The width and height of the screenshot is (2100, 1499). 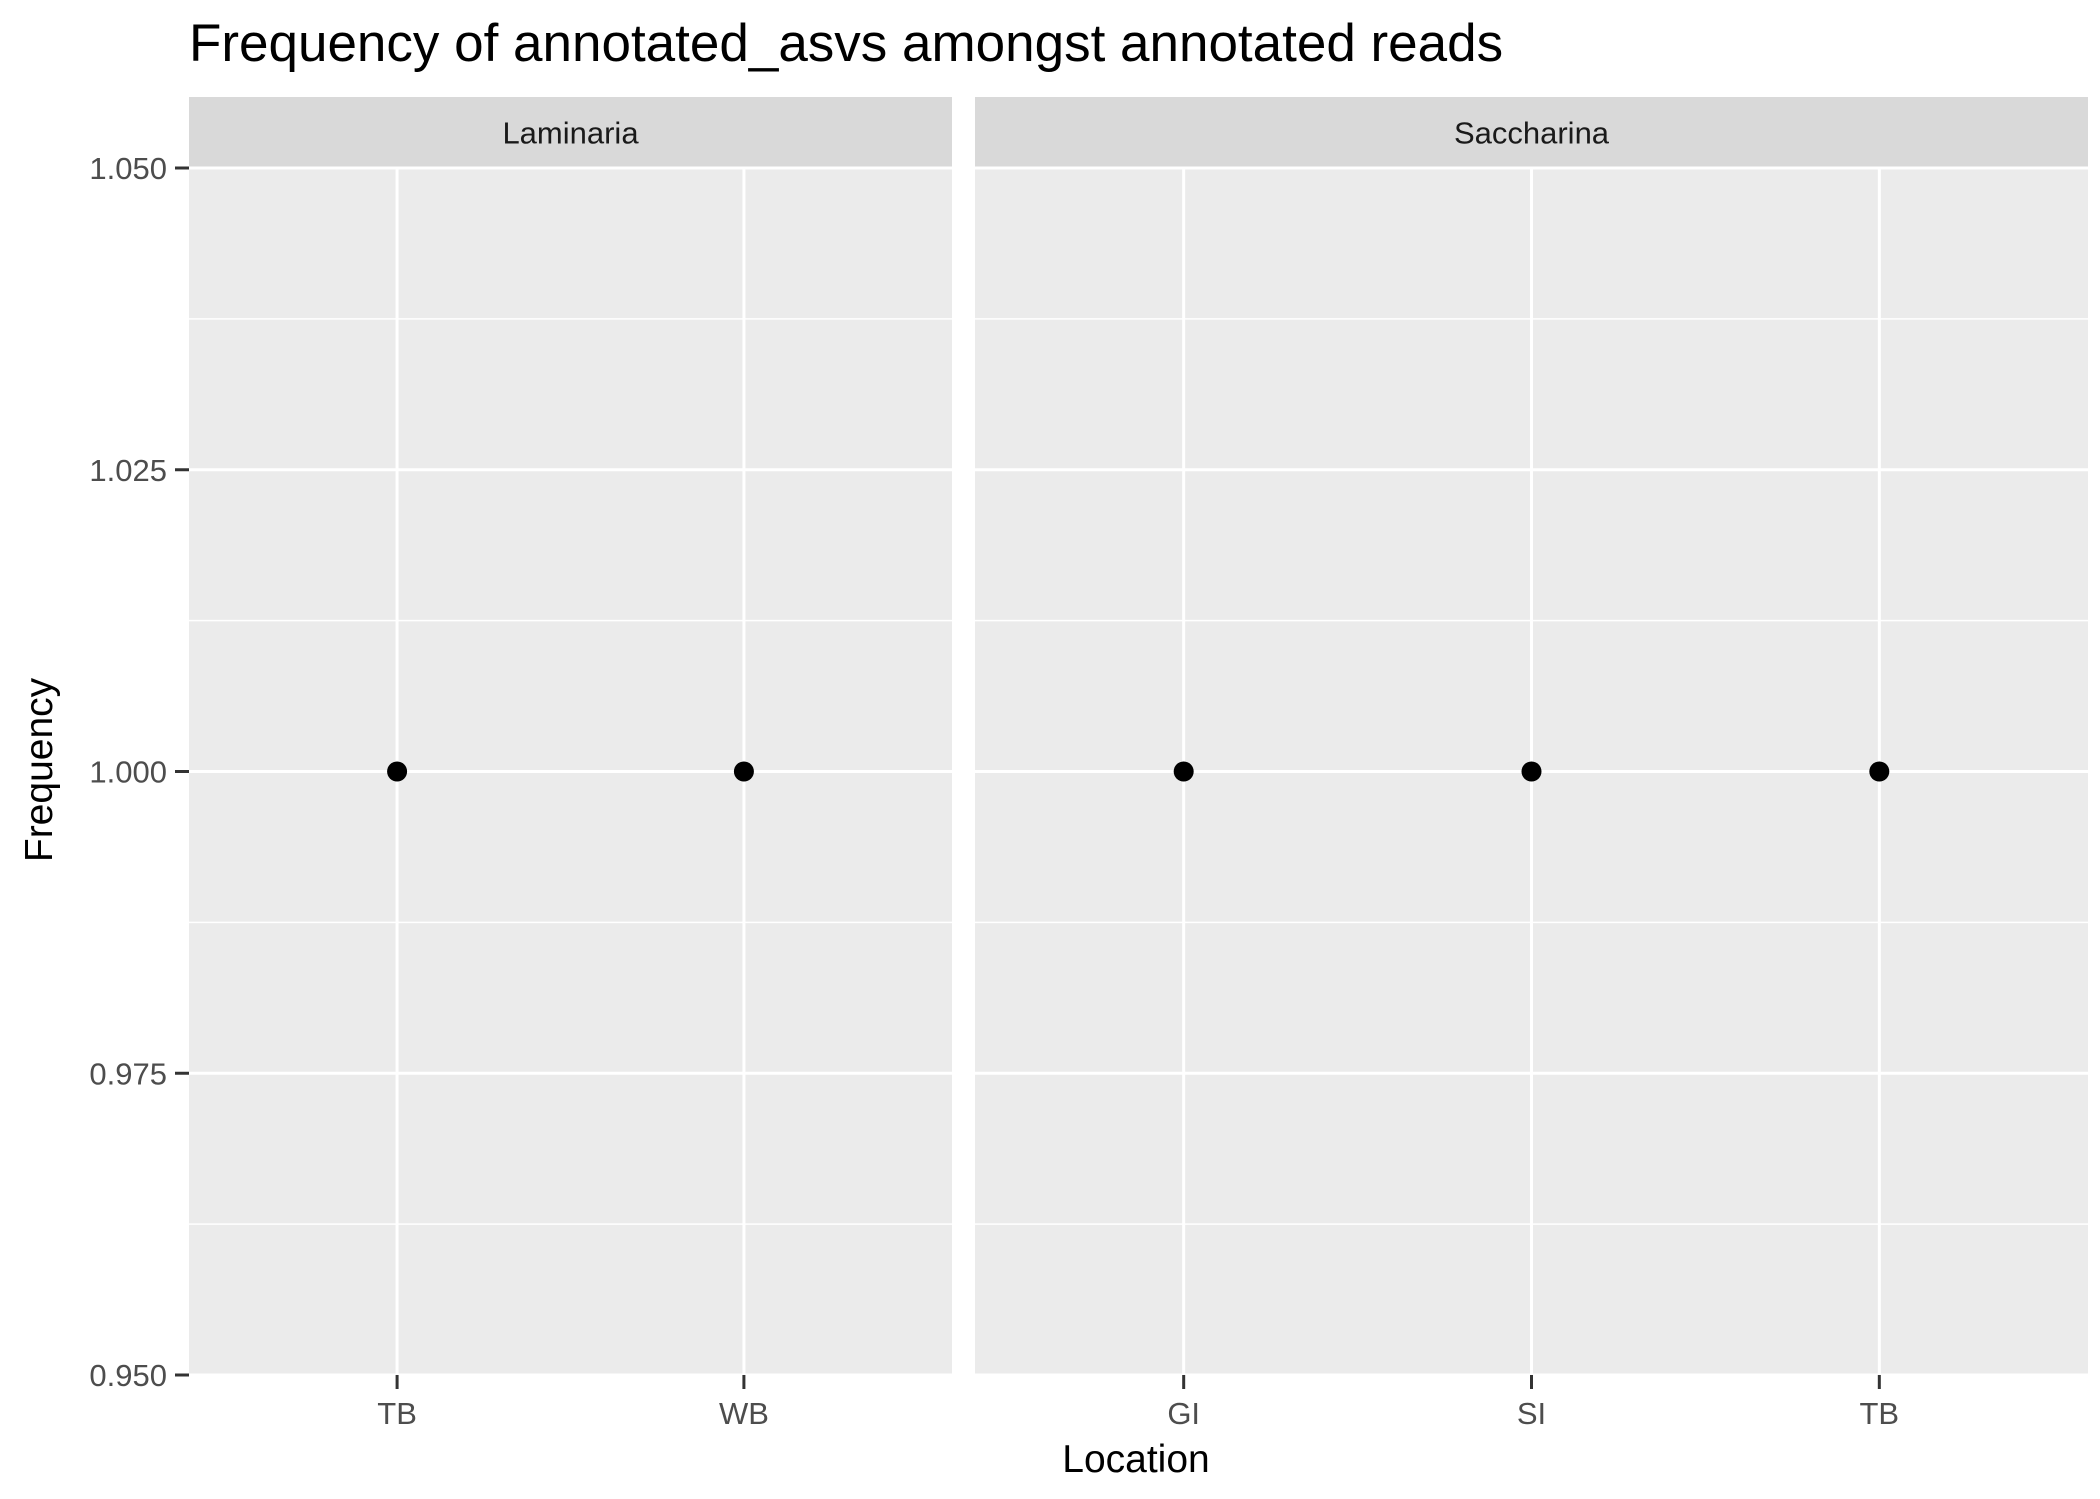 I want to click on y-tick-label: 1.050, so click(x=128, y=168).